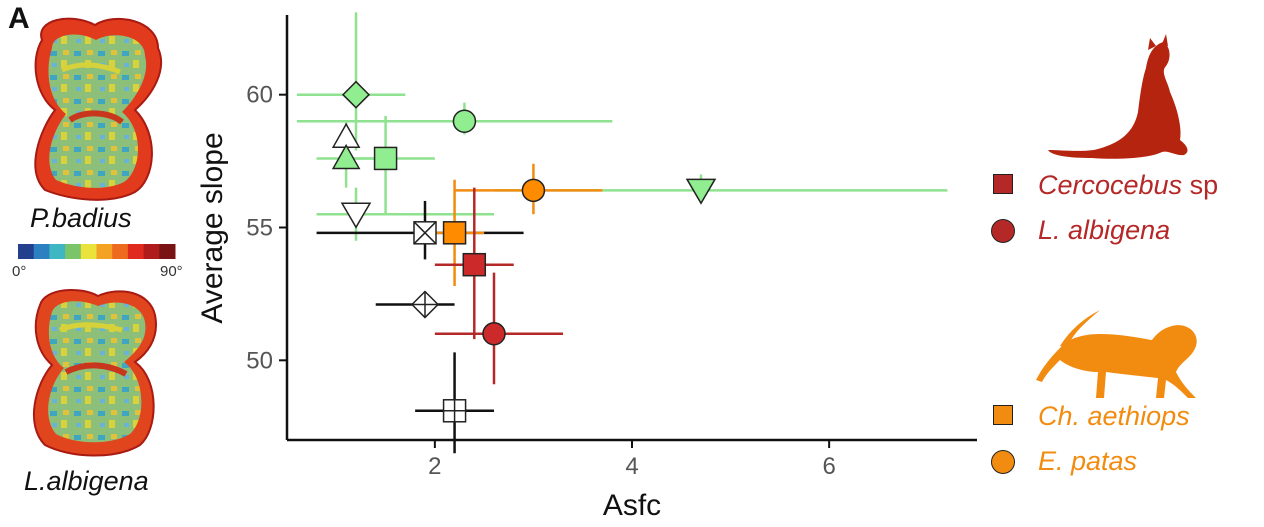 The width and height of the screenshot is (1264, 527). Describe the element at coordinates (631, 466) in the screenshot. I see `x-tick-label: 4` at that location.